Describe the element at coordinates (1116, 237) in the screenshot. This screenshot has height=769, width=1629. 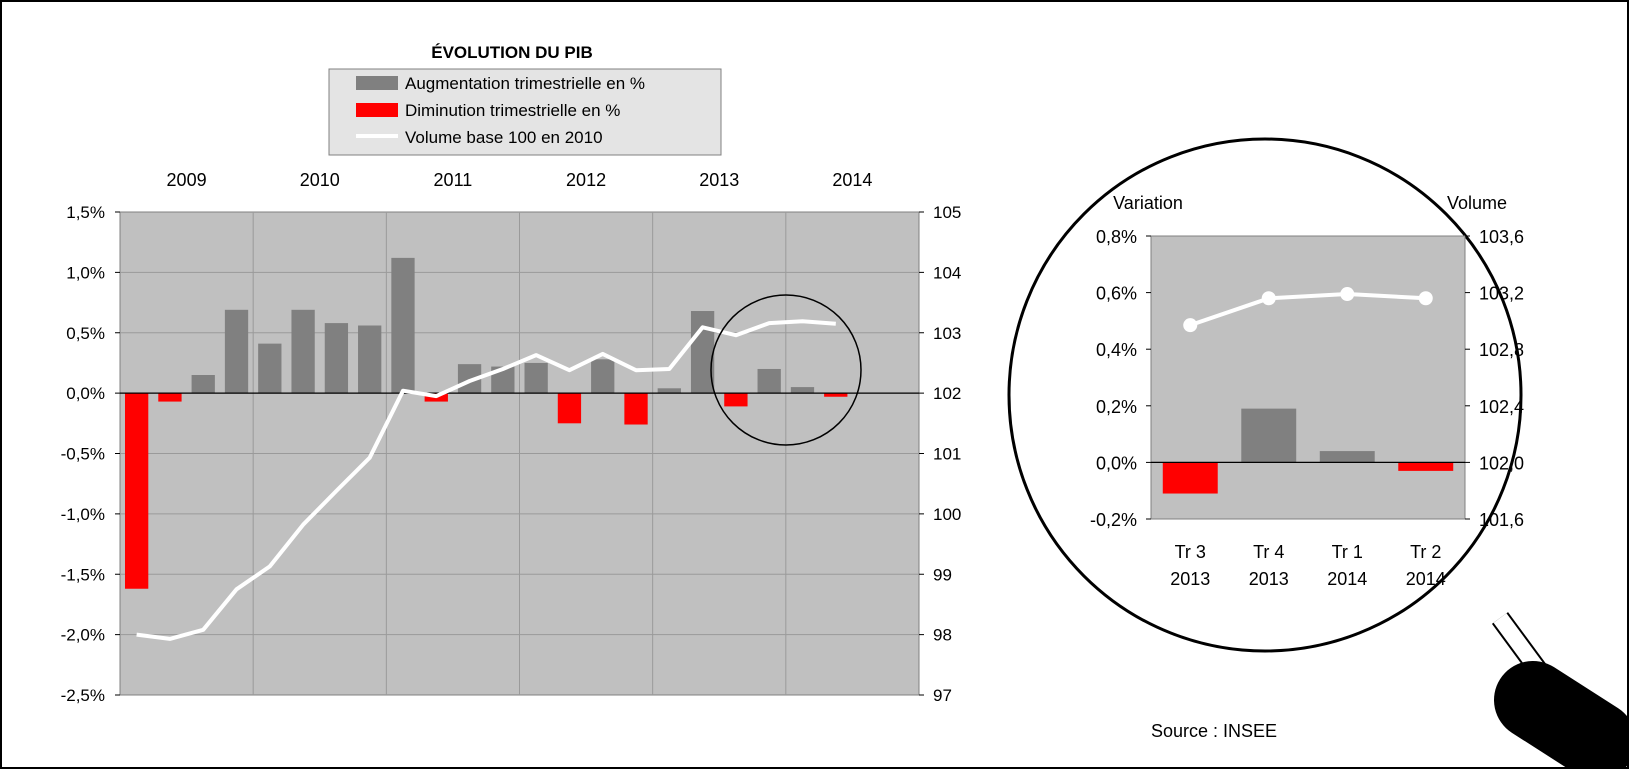
I see `zoom-left-tick-label: 0,8%` at that location.